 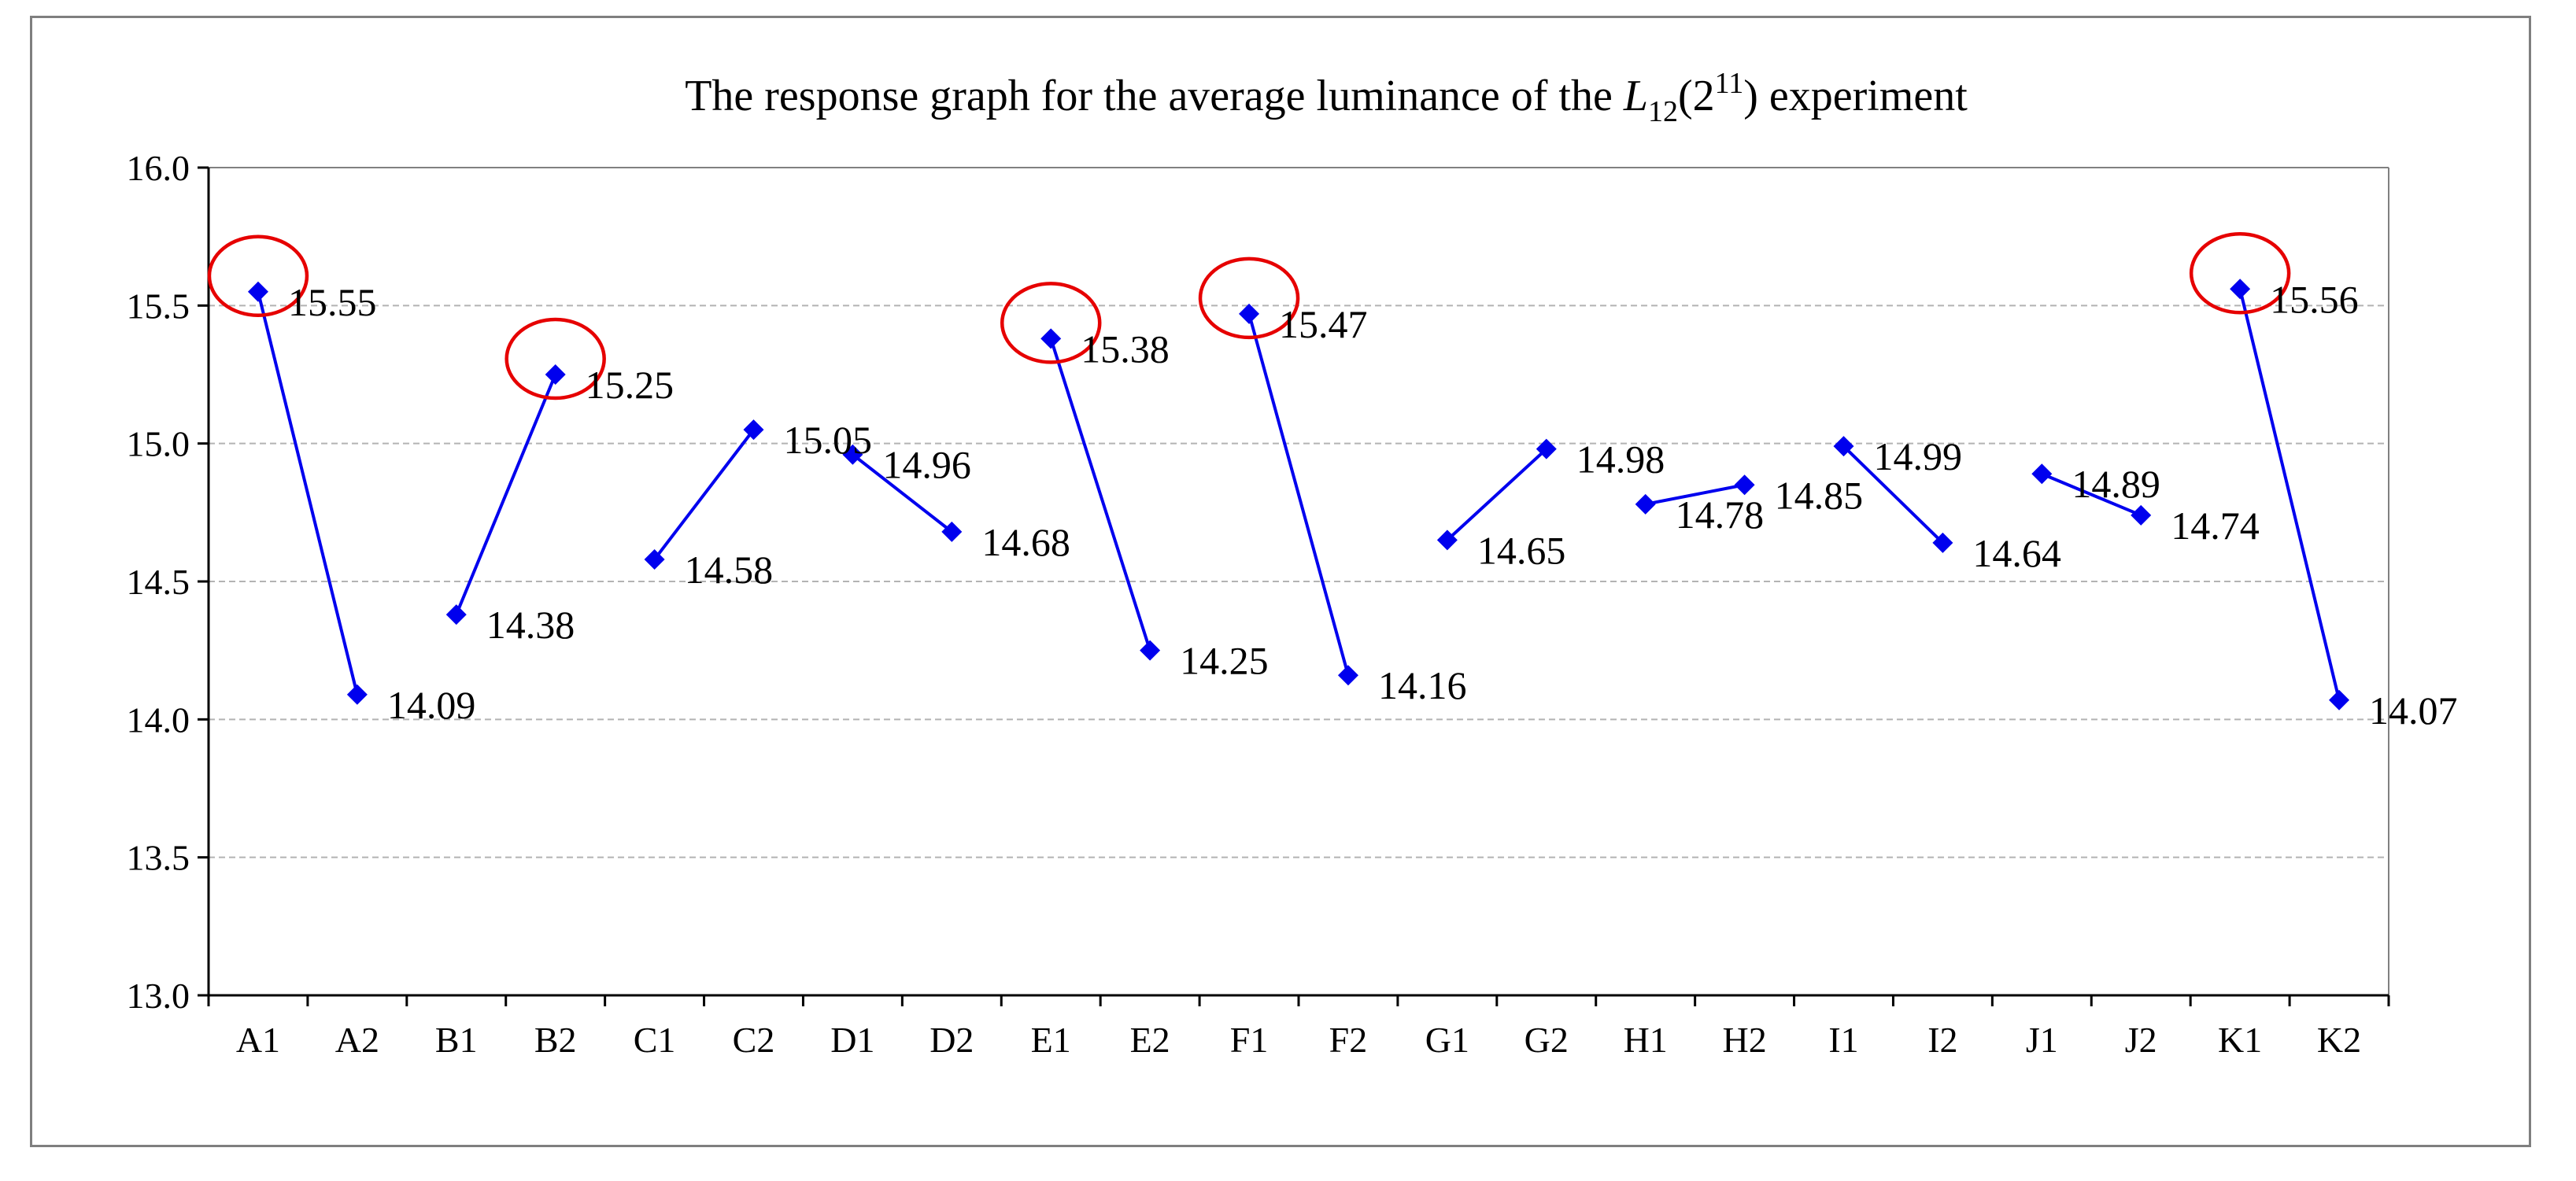 What do you see at coordinates (1348, 1040) in the screenshot?
I see `x-tick-label-f2: F2` at bounding box center [1348, 1040].